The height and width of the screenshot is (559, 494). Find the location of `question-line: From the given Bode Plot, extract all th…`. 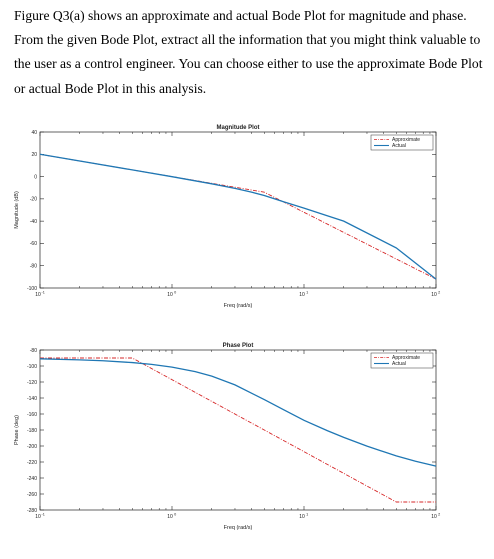

question-line: From the given Bode Plot, extract all th… is located at coordinates (247, 40).